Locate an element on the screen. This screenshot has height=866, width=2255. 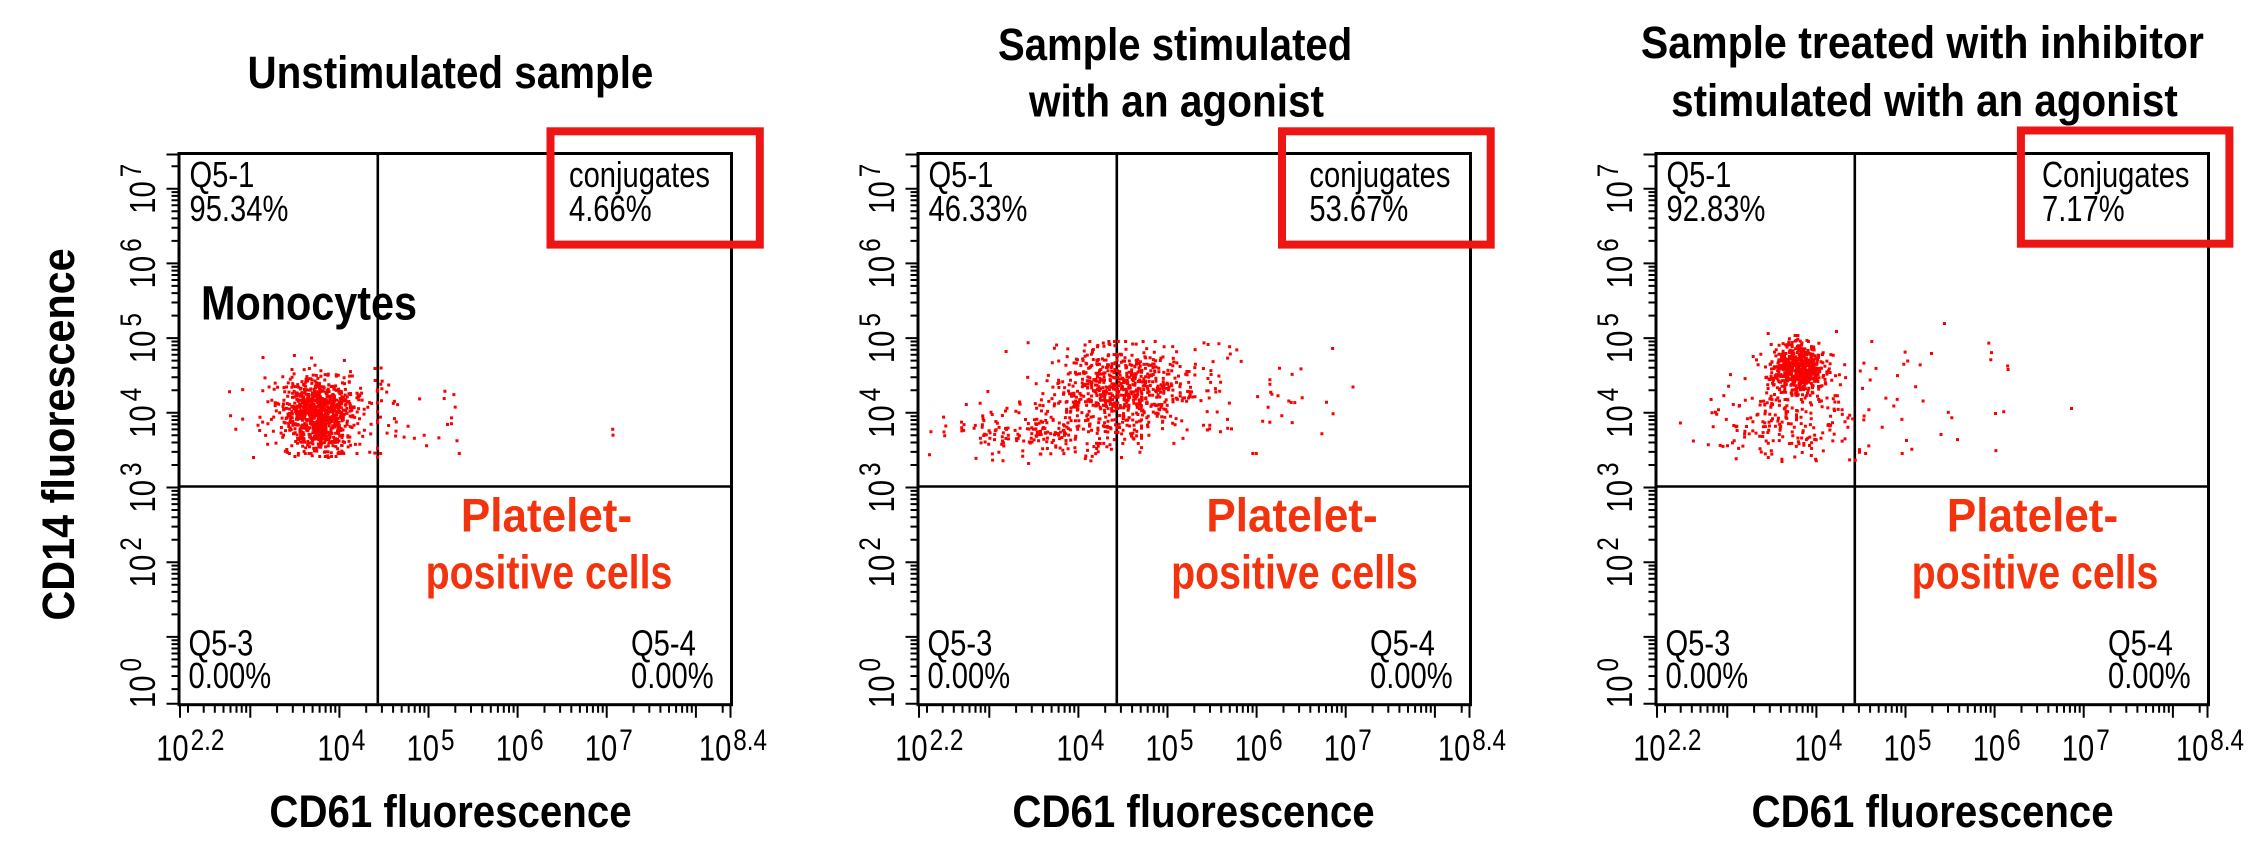
svg-text: 4.66% is located at coordinates (610, 208).